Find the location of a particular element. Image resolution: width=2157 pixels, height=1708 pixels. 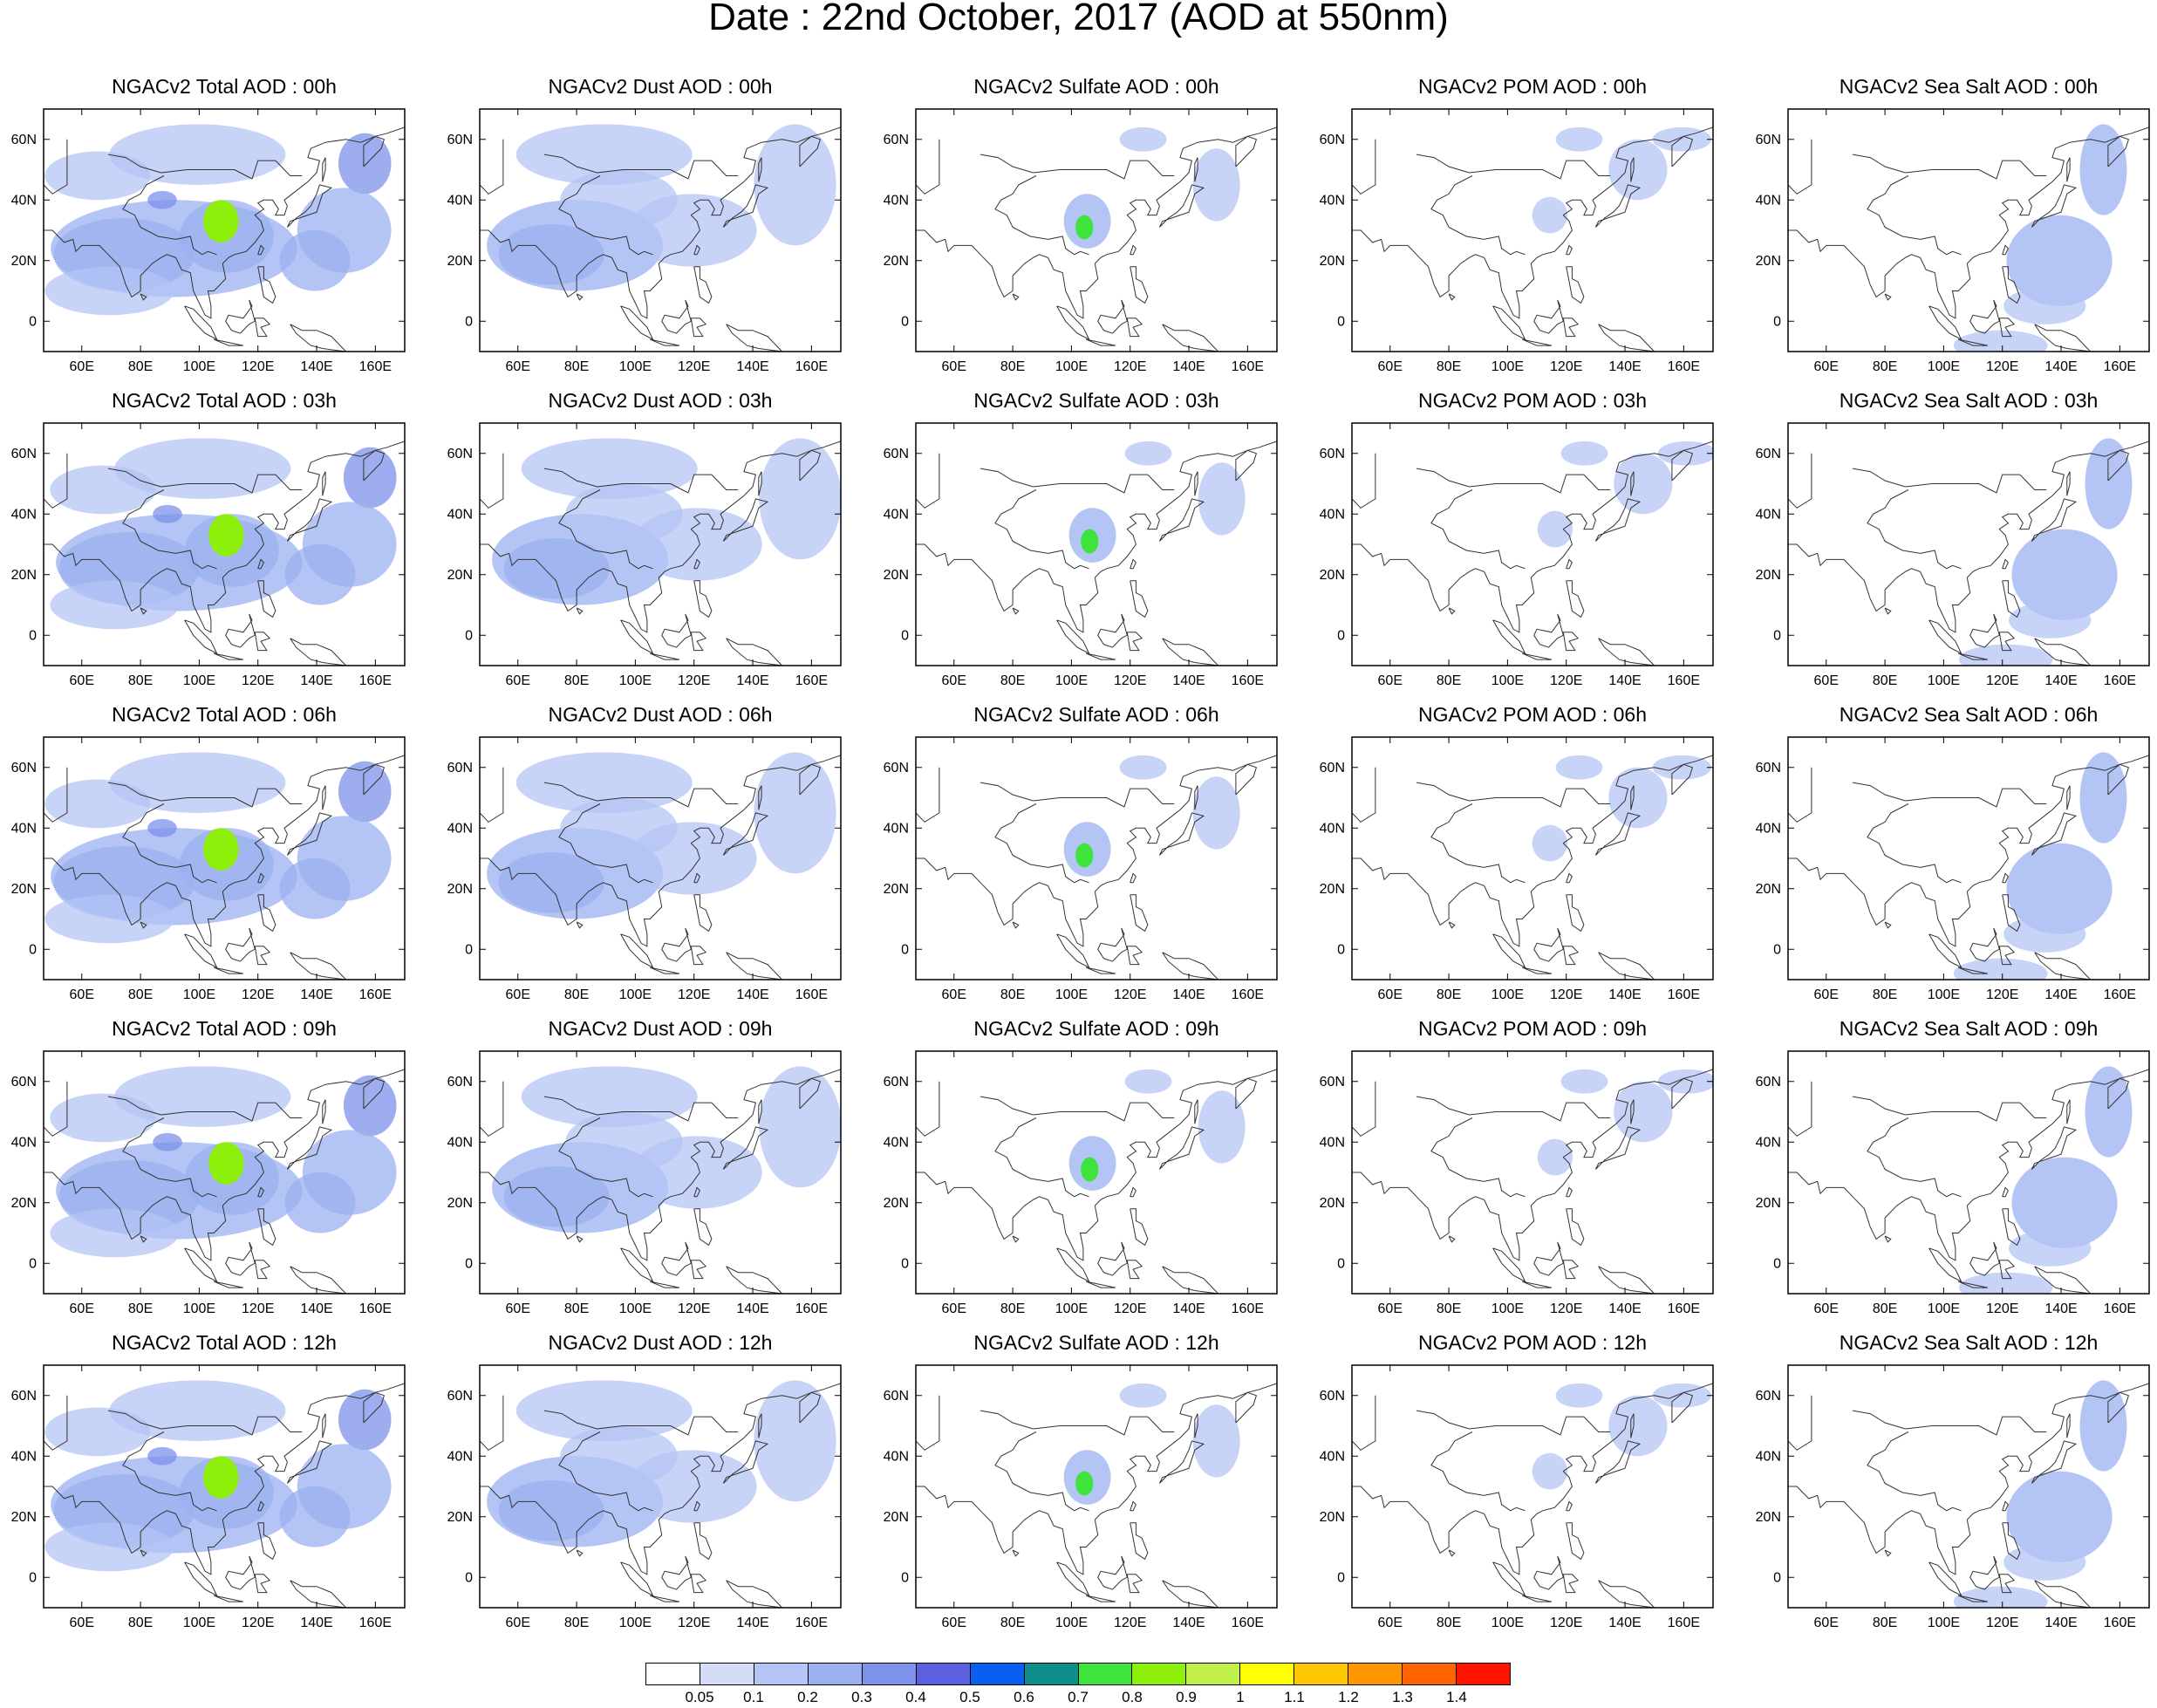

lon-tick-label: 160E is located at coordinates (1248, 1623).